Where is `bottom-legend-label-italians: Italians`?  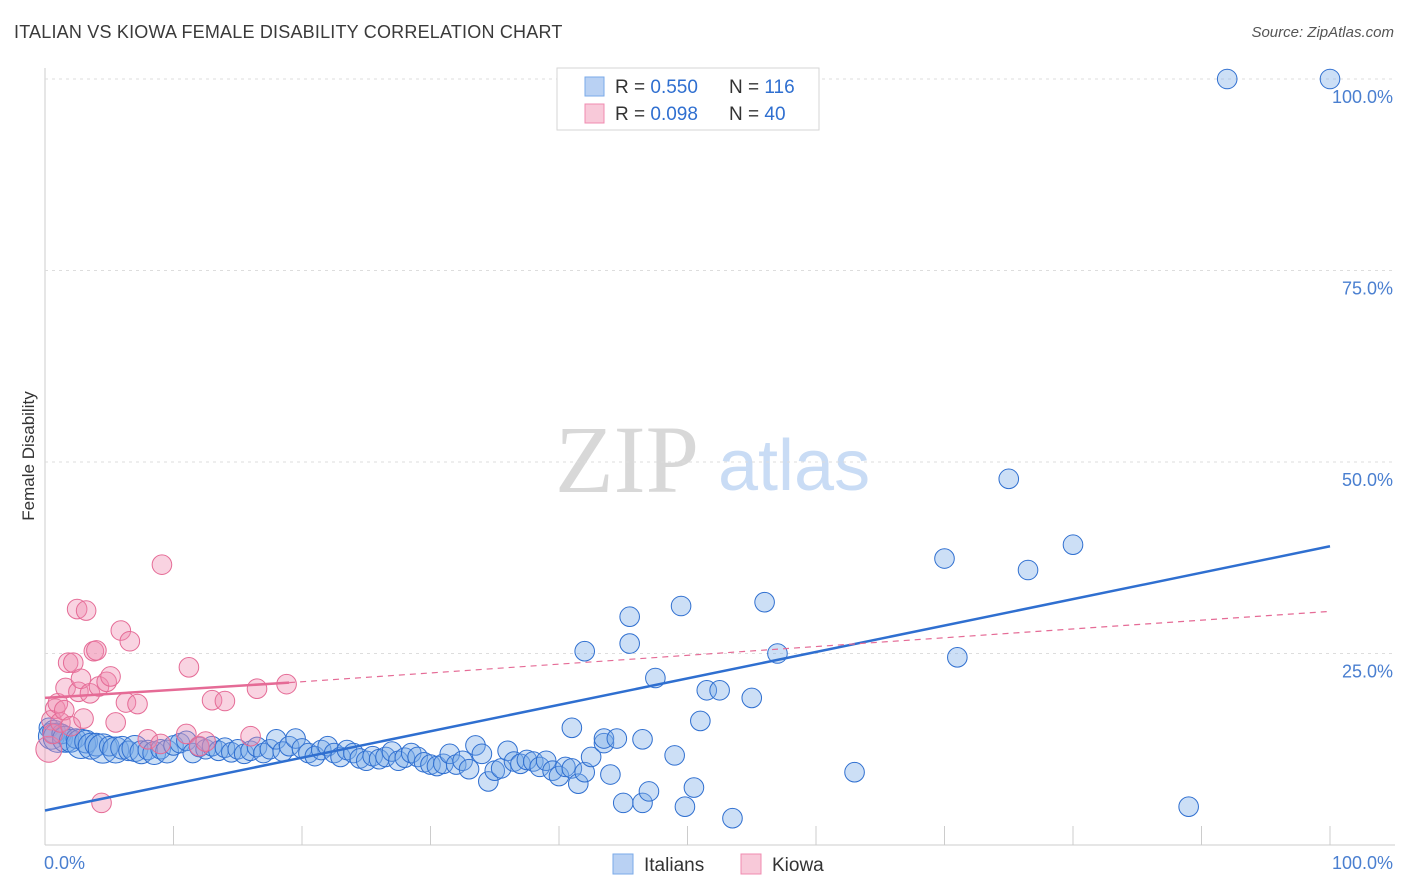 bottom-legend-label-italians: Italians is located at coordinates (674, 865).